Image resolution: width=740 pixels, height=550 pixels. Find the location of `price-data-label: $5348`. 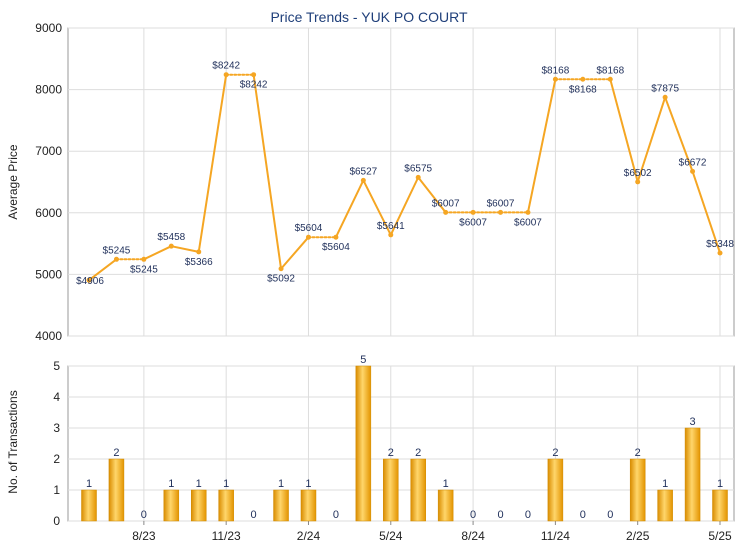

price-data-label: $5348 is located at coordinates (720, 244).